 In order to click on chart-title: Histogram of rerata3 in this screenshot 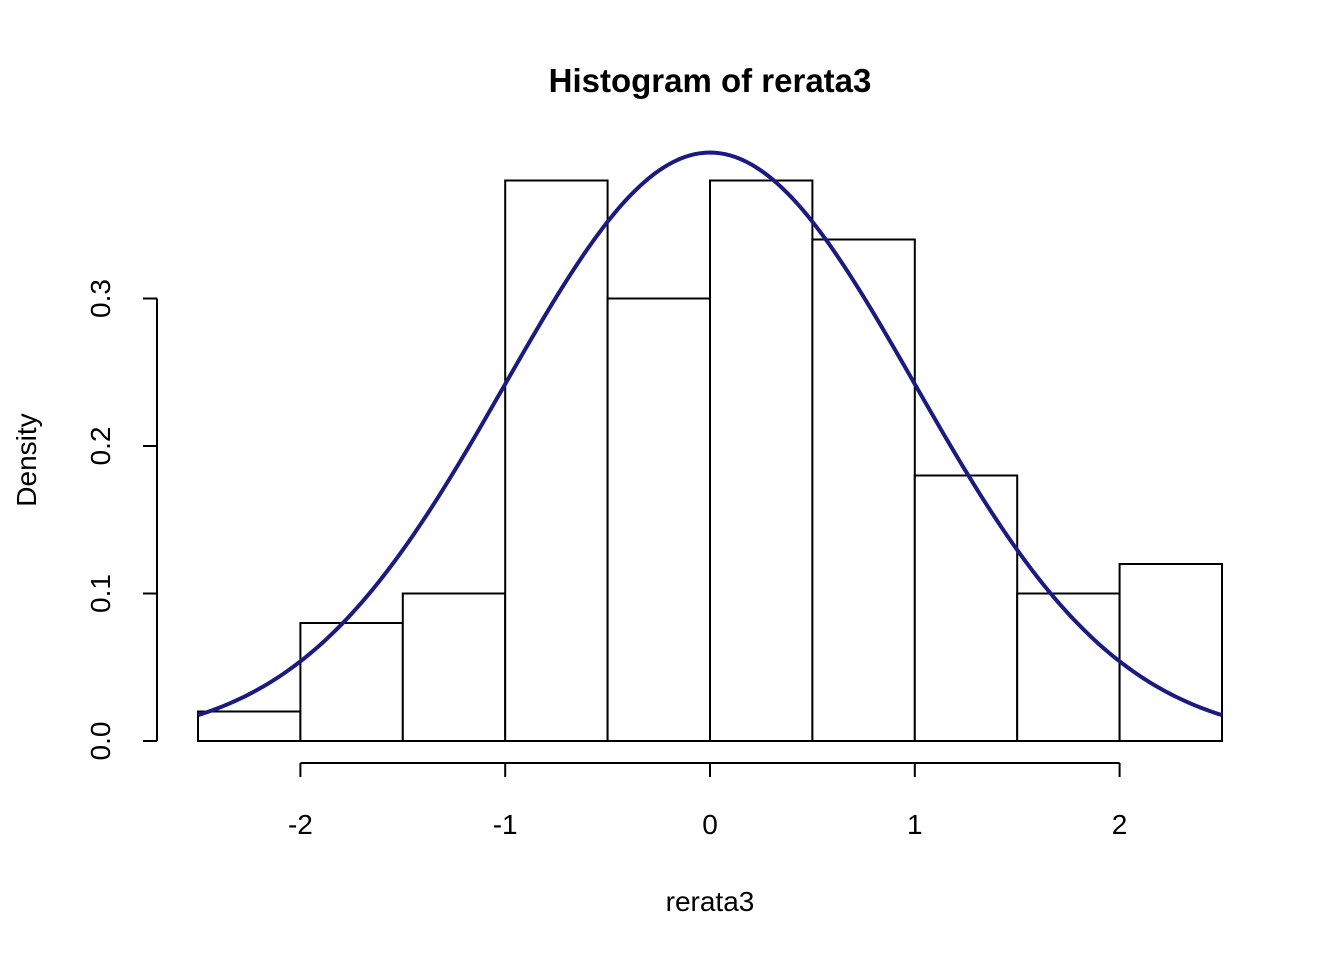, I will do `click(710, 80)`.